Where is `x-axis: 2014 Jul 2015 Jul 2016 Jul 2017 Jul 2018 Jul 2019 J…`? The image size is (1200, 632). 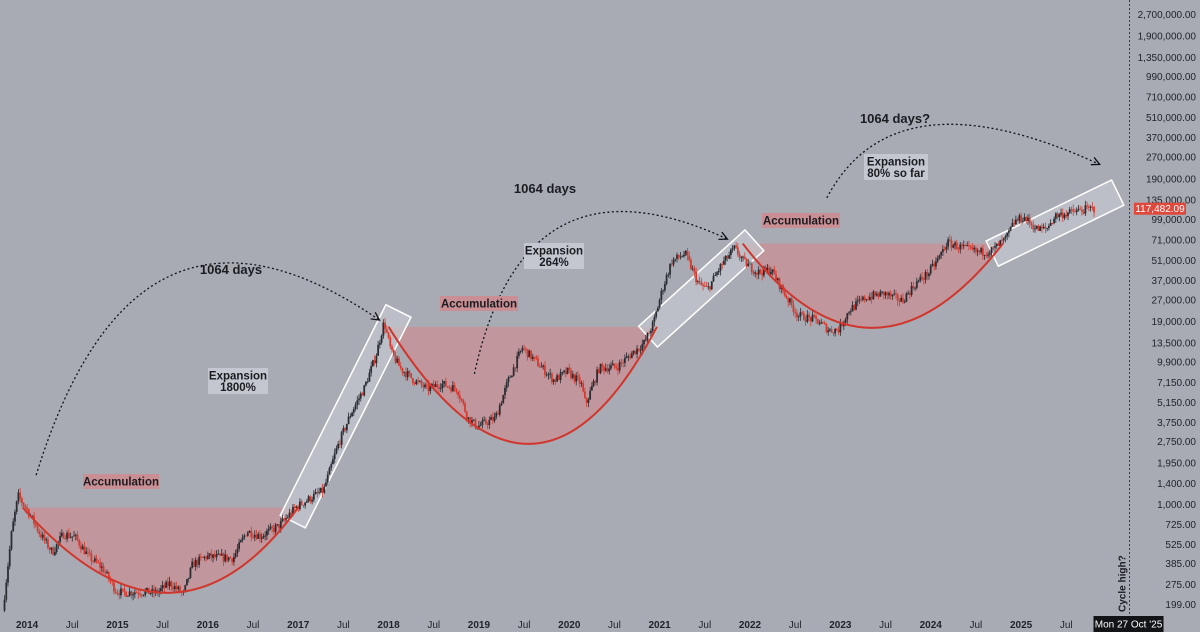
x-axis: 2014 Jul 2015 Jul 2016 Jul 2017 Jul 2018 Jul 2019 J… is located at coordinates (589, 625).